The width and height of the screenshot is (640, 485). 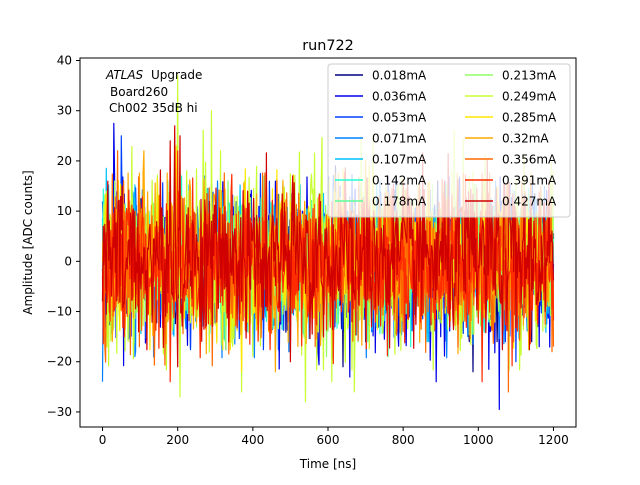 I want to click on y-tick-label: −10, so click(x=59, y=312).